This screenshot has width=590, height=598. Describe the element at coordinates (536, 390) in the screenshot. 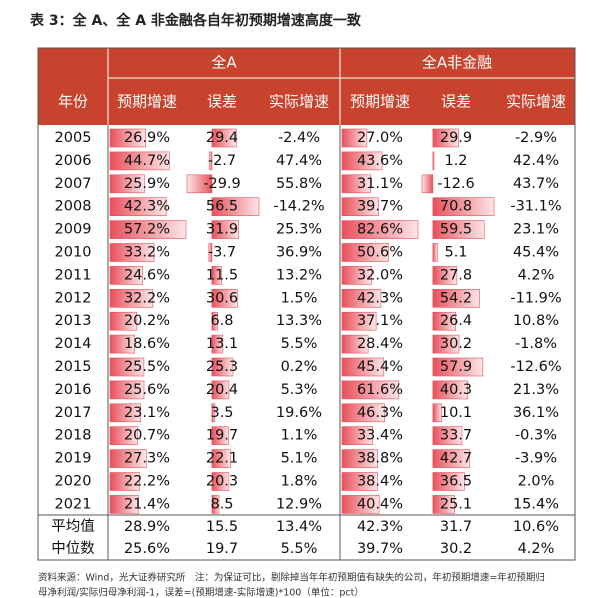

I see `cell: 21.3%` at that location.